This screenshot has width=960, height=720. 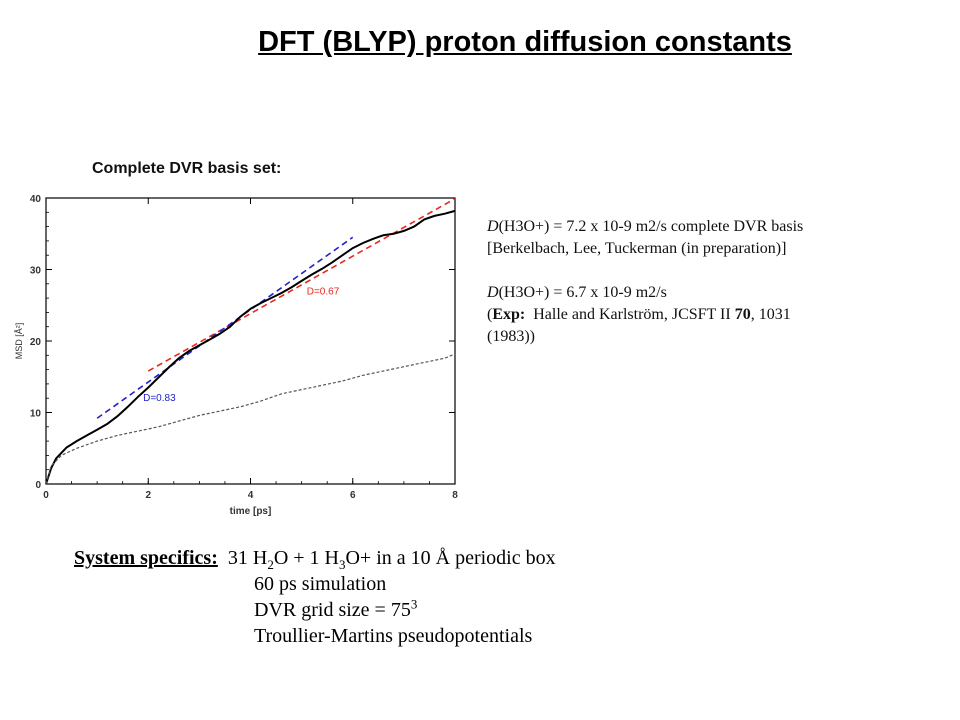 I want to click on x-tick-label-1: 2, so click(x=148, y=495).